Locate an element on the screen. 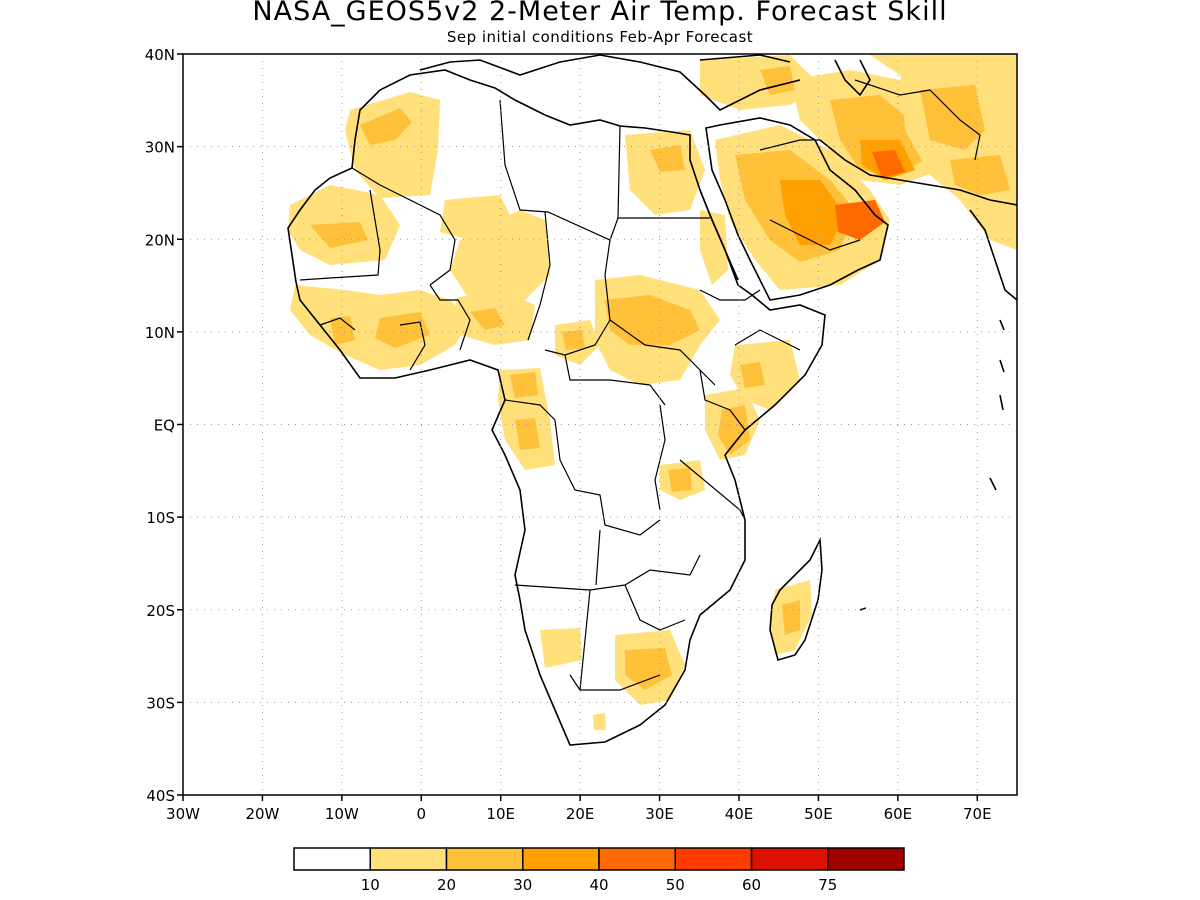  lat-tick-label: 40S is located at coordinates (160, 796).